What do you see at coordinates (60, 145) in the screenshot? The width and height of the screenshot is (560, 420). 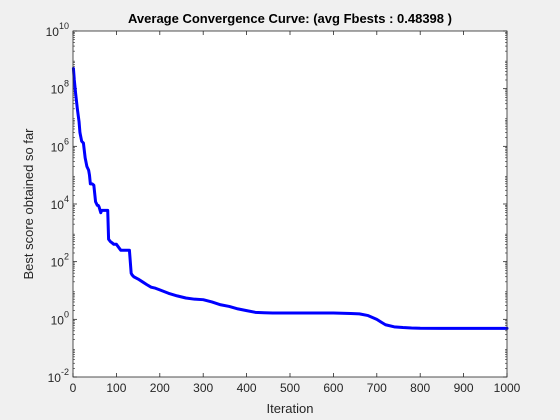 I see `y-tick-label: 10⁶` at bounding box center [60, 145].